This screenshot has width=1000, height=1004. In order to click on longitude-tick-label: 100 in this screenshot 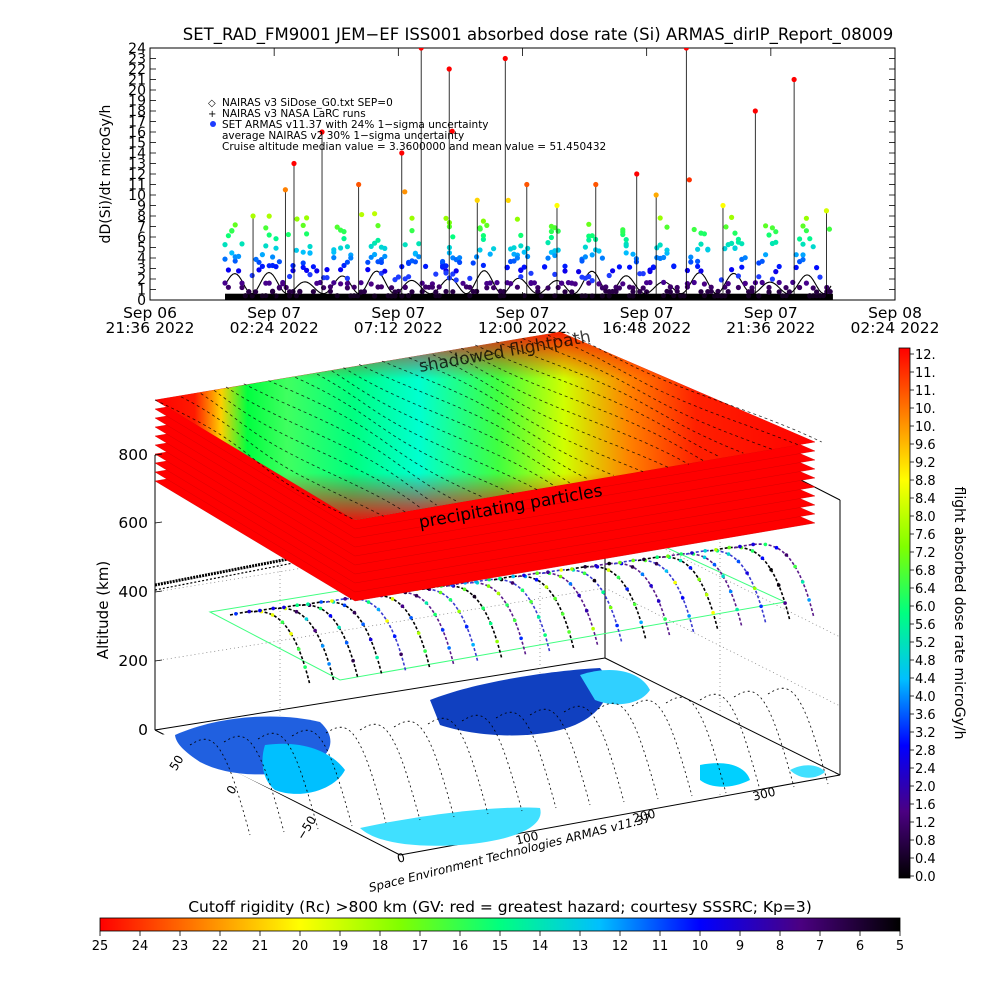, I will do `click(527, 838)`.